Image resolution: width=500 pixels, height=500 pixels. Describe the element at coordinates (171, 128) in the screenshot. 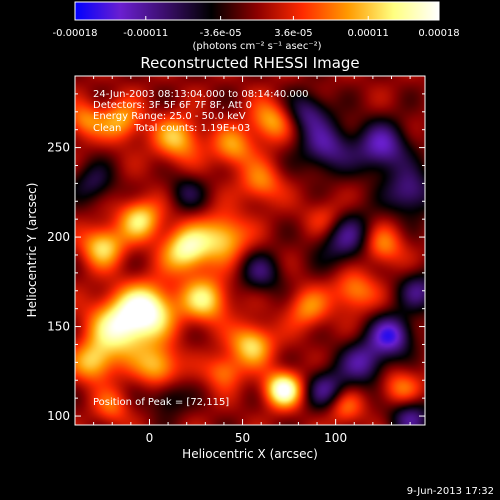

I see `annotation-clean: Clean Total counts: 1.19E+03` at that location.